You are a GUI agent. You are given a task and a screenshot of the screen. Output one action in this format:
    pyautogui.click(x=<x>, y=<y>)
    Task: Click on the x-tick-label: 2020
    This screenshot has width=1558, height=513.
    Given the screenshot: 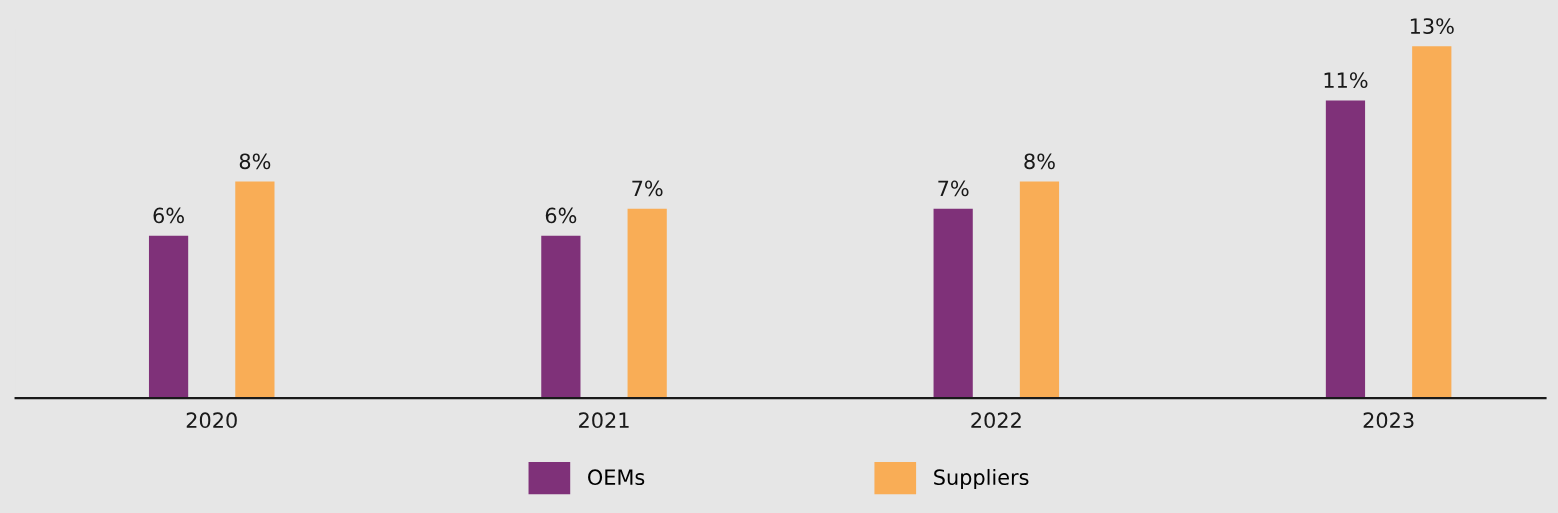 What is the action you would take?
    pyautogui.click(x=211, y=420)
    